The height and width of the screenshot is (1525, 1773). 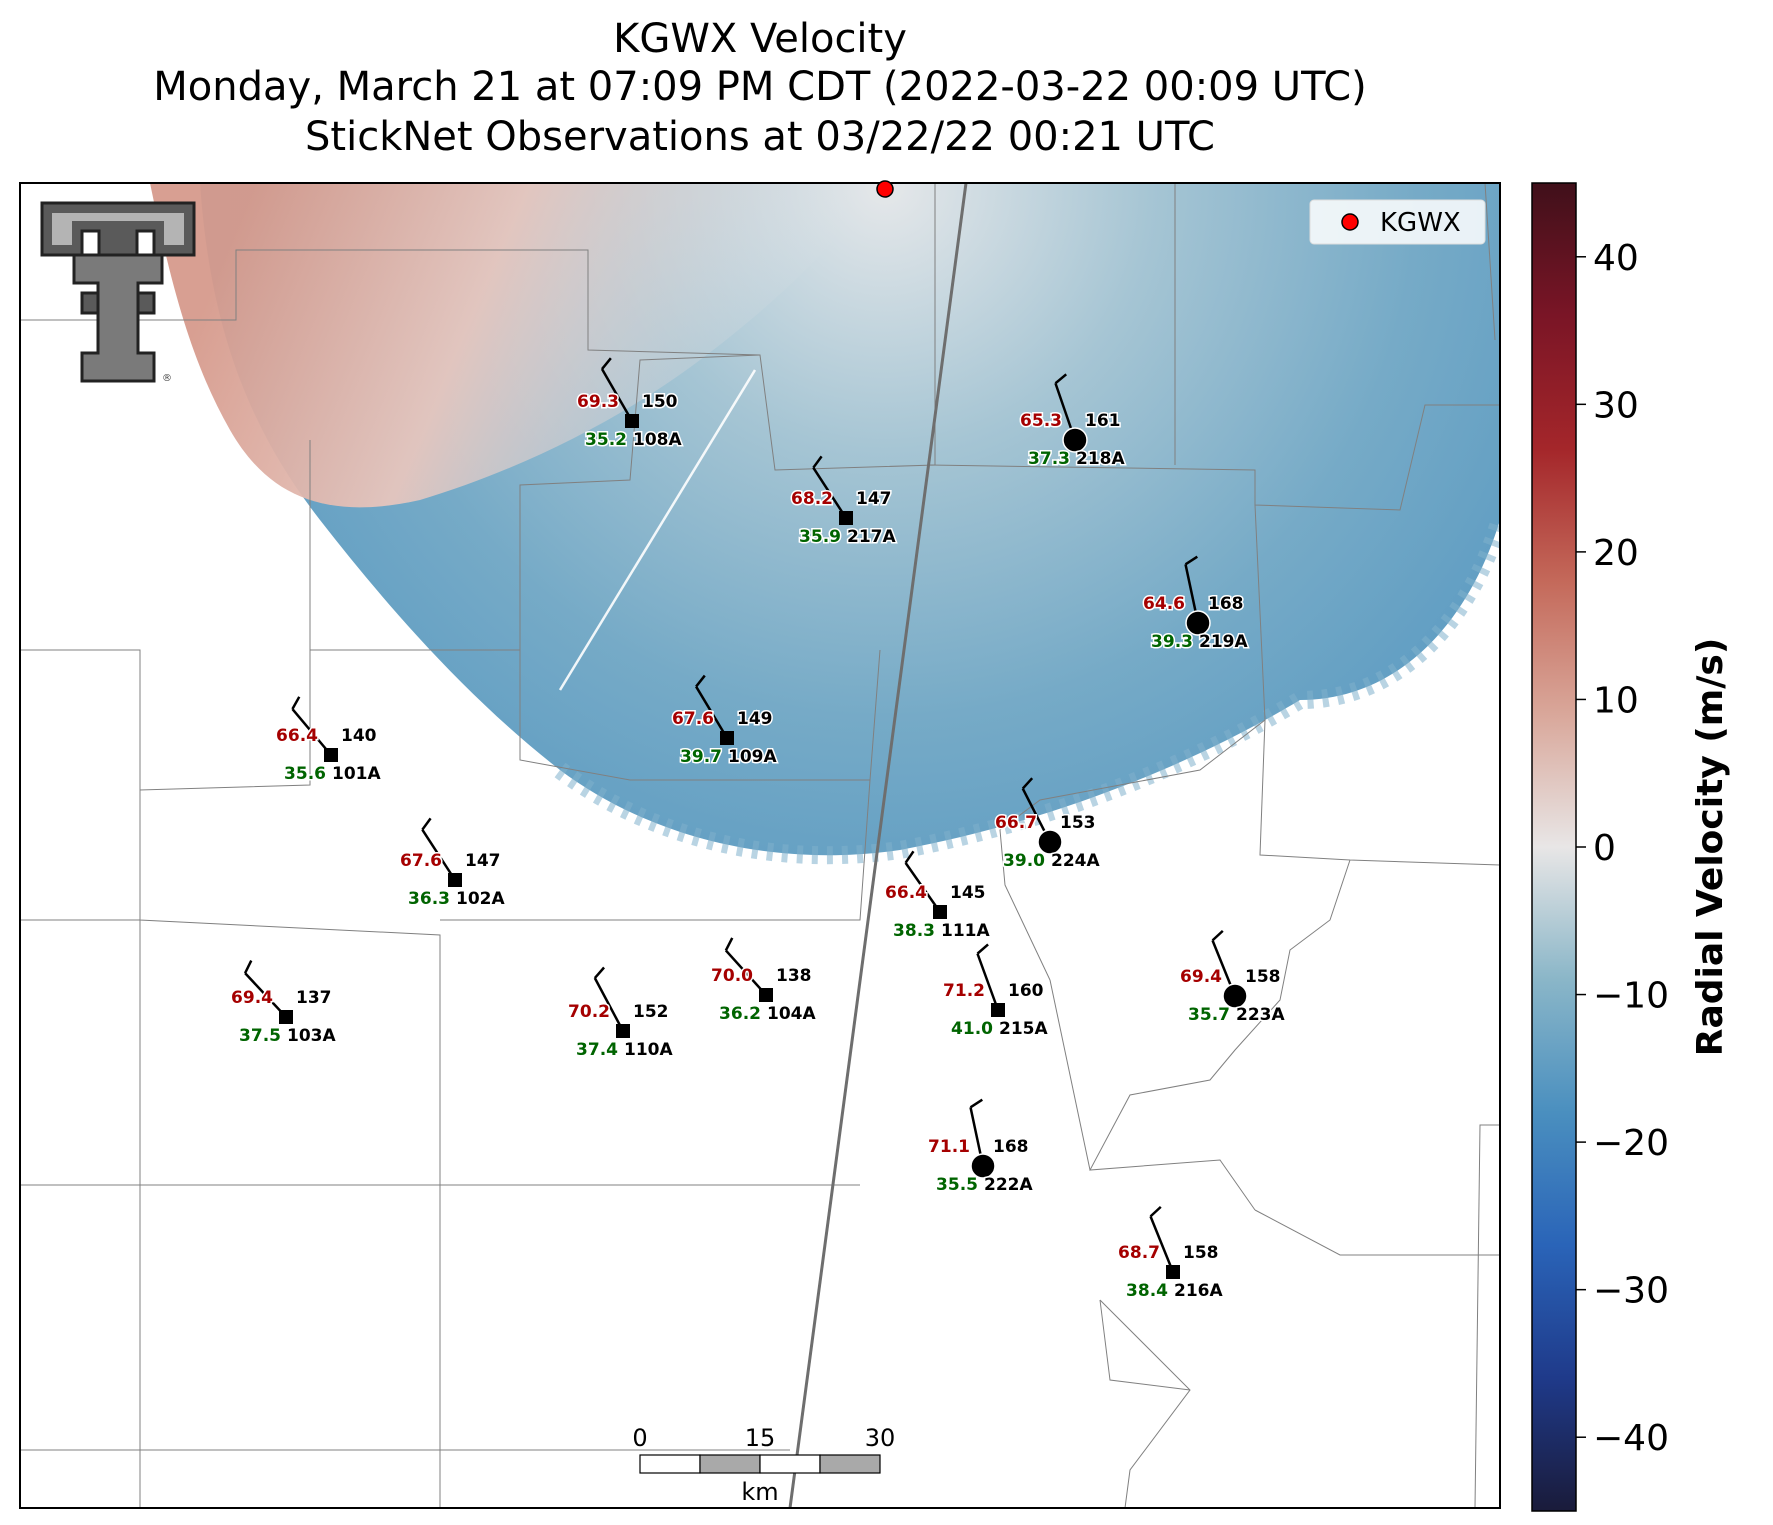 I want to click on station-223A: 69.4 158 35.7 223A, so click(x=1233, y=978).